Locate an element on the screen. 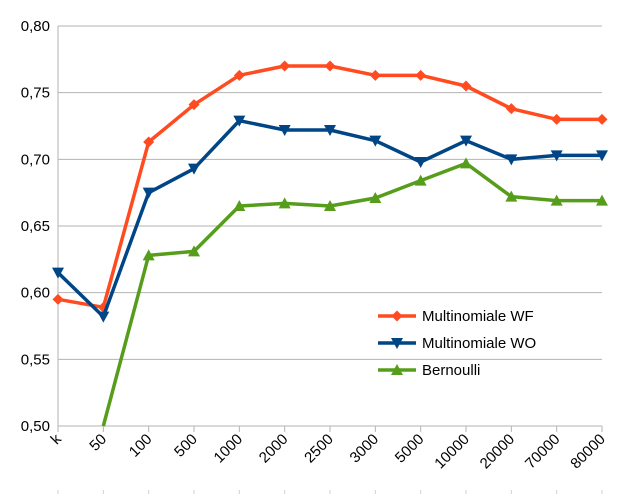 The image size is (628, 500). legend-entry: Multinomiale WF is located at coordinates (456, 316).